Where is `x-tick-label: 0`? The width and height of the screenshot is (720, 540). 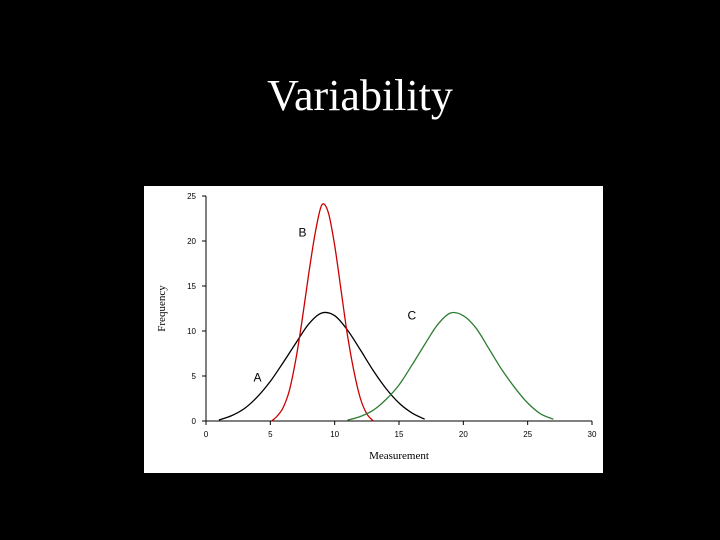
x-tick-label: 0 is located at coordinates (206, 434).